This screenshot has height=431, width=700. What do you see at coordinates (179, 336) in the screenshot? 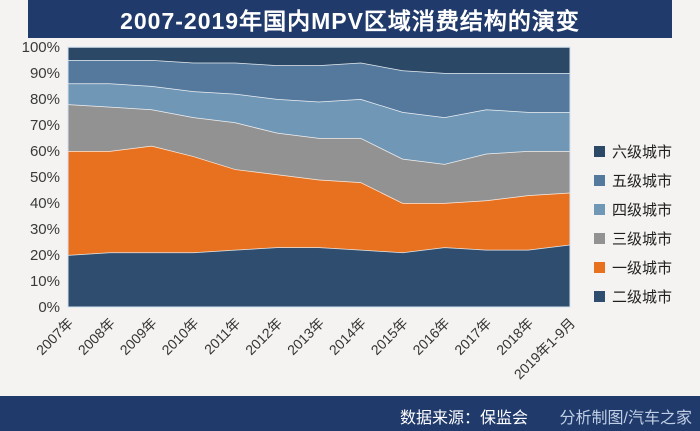
I see `x-axis-tick-label: 2010年` at bounding box center [179, 336].